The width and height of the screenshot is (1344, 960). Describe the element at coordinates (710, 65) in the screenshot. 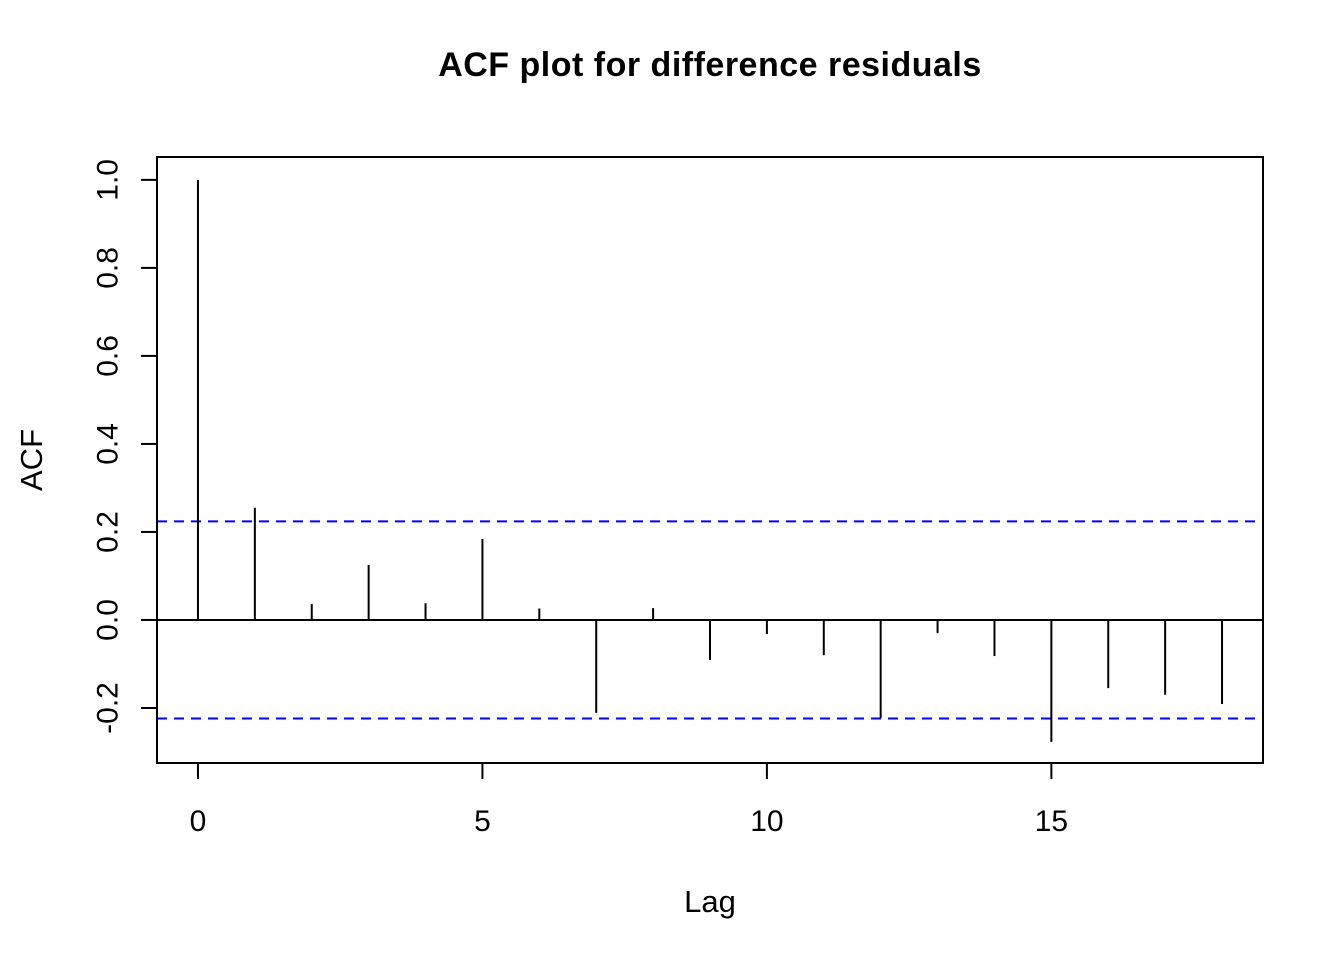

I see `chart-title: ACF plot for difference residuals` at that location.